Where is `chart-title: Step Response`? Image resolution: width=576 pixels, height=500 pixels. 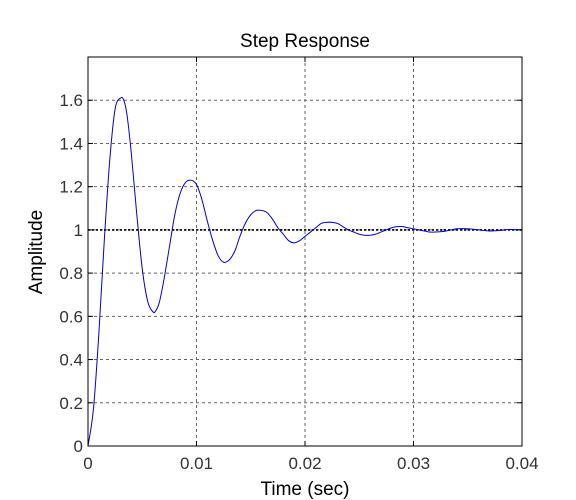
chart-title: Step Response is located at coordinates (305, 41).